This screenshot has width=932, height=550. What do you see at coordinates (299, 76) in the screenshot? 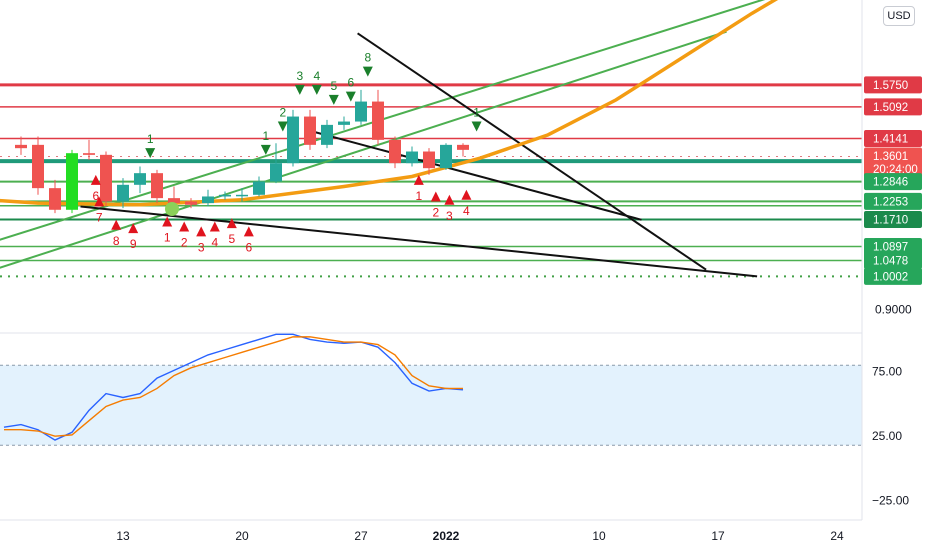
I see `sequence-marker-label: 3` at bounding box center [299, 76].